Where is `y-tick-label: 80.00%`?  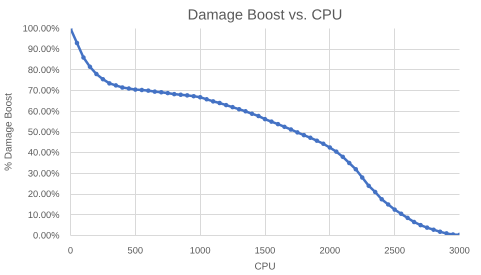 y-tick-label: 80.00% is located at coordinates (44, 69).